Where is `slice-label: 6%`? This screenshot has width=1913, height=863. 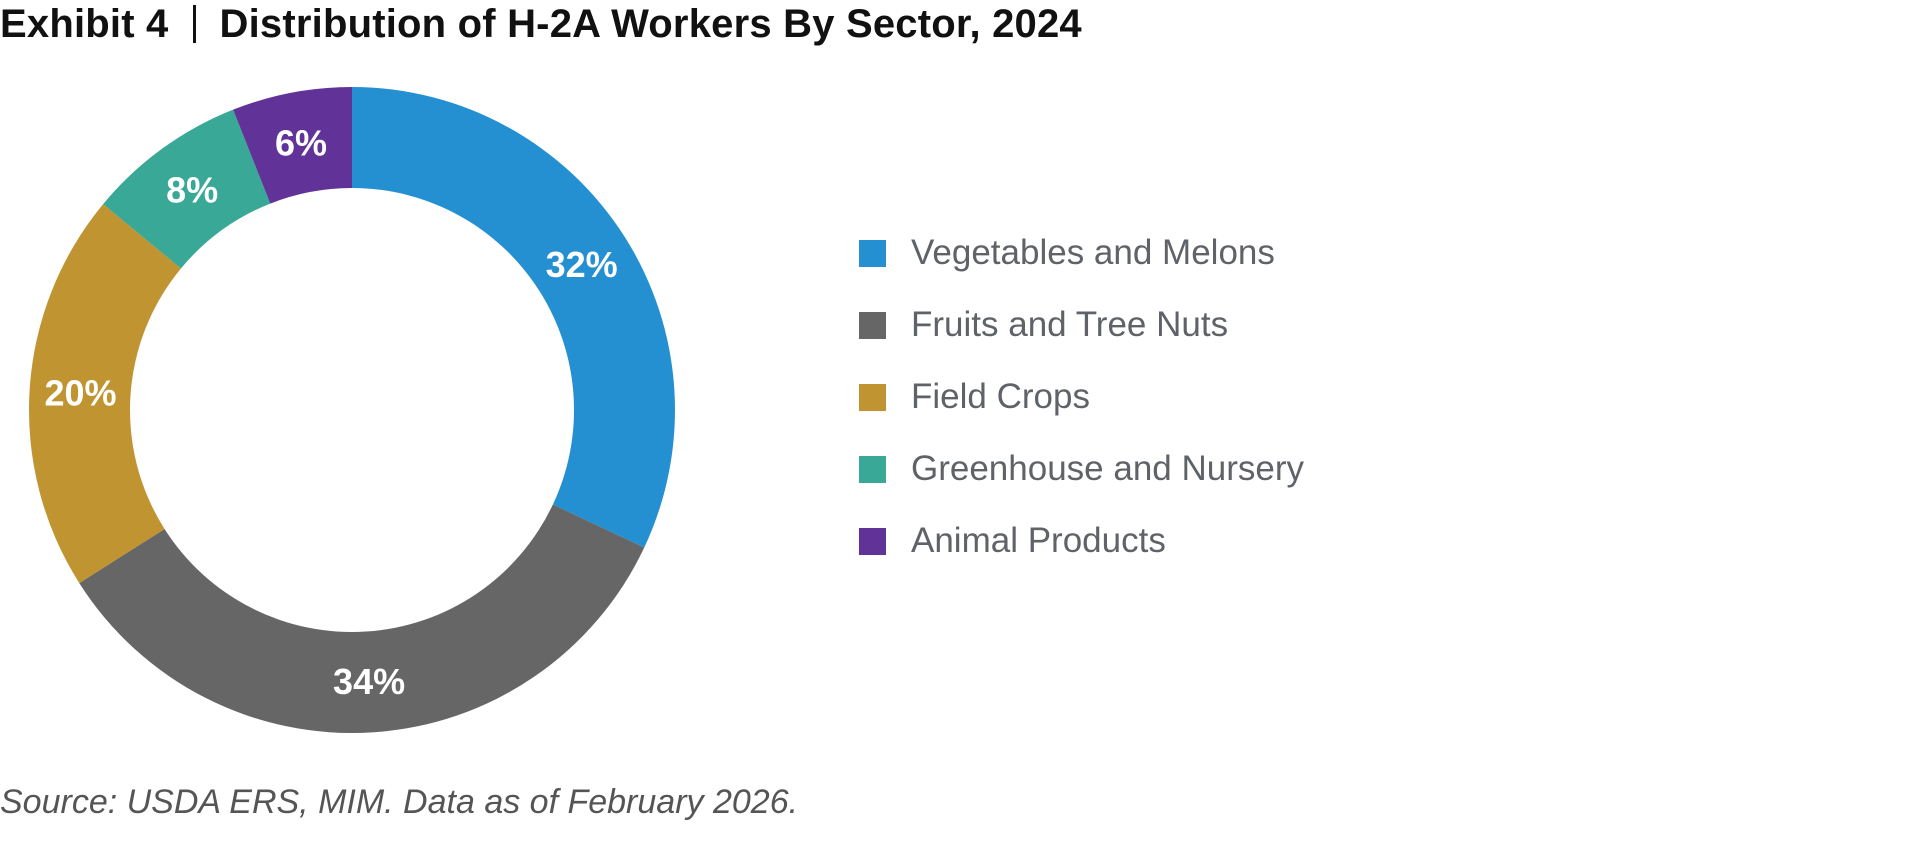 slice-label: 6% is located at coordinates (301, 142).